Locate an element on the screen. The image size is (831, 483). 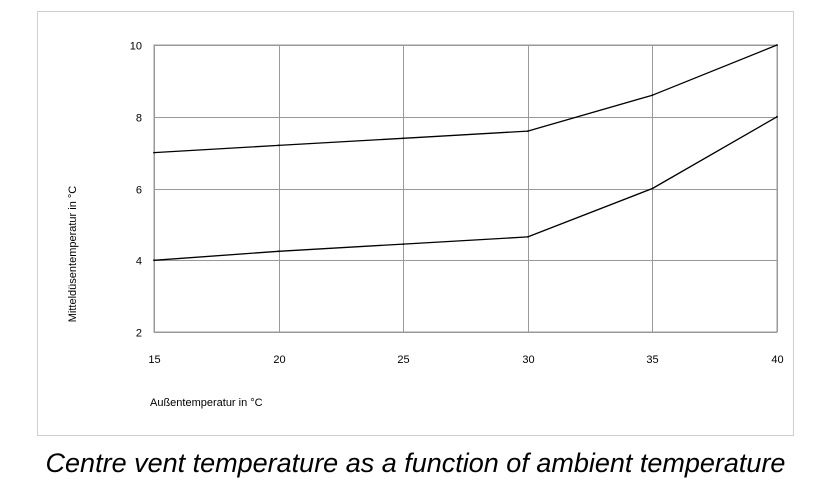
y-tick-labels: 2 4 6 8 10 is located at coordinates (136, 190).